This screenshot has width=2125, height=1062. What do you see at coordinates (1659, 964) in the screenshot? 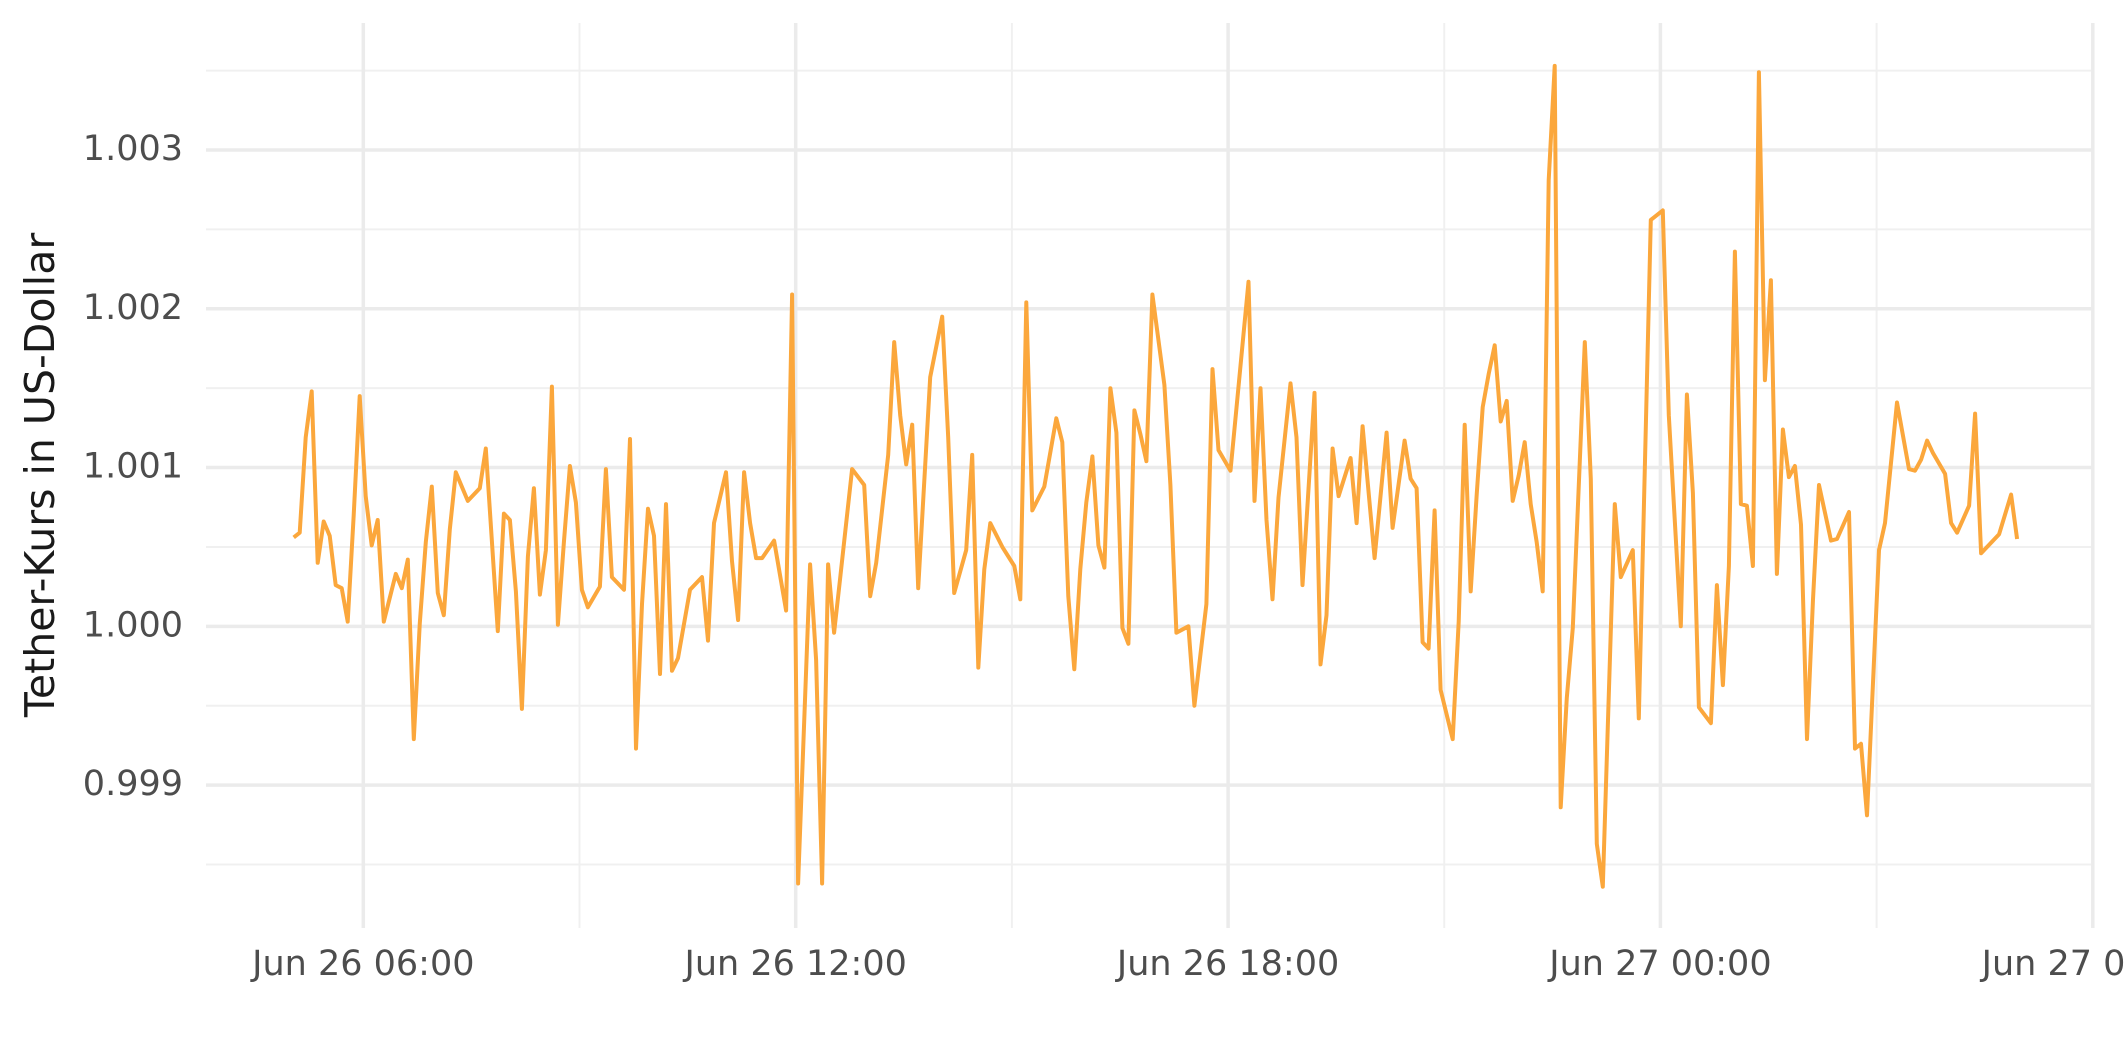
I see `x-tick-label: Jun 27 00:00` at bounding box center [1659, 964].